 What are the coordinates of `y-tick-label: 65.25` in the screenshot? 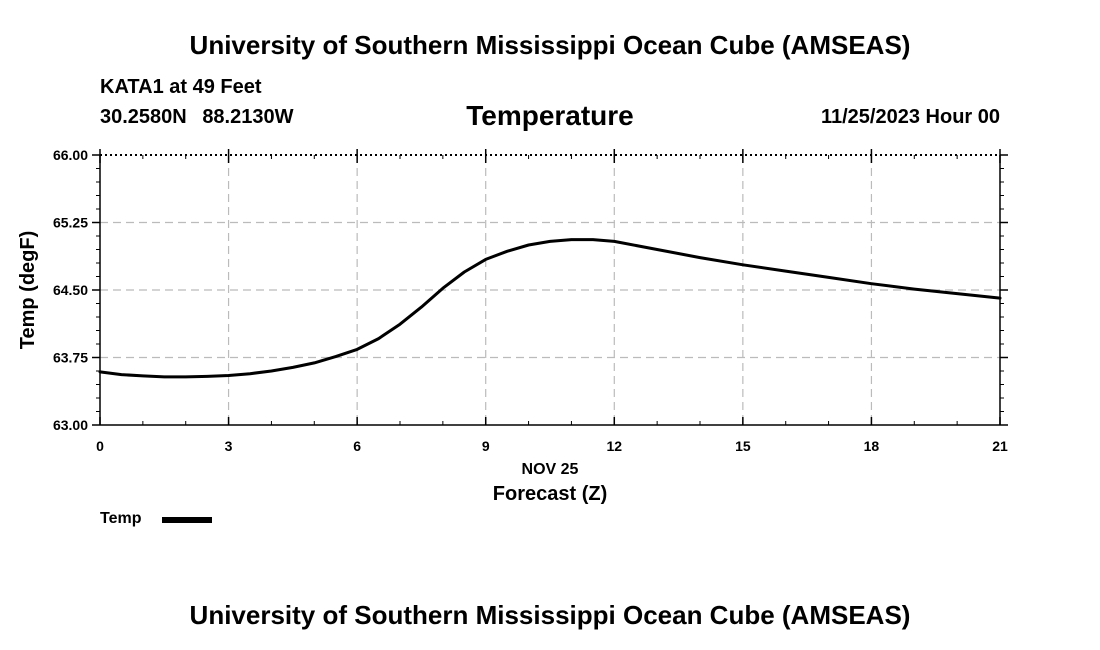 It's located at (70, 223).